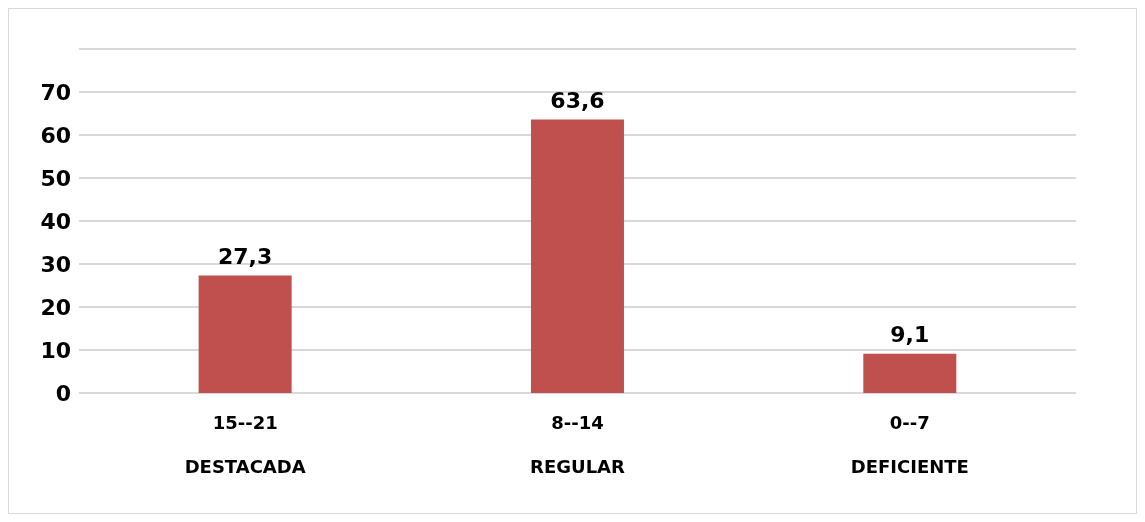  What do you see at coordinates (63, 393) in the screenshot?
I see `y-tick-label: 0` at bounding box center [63, 393].